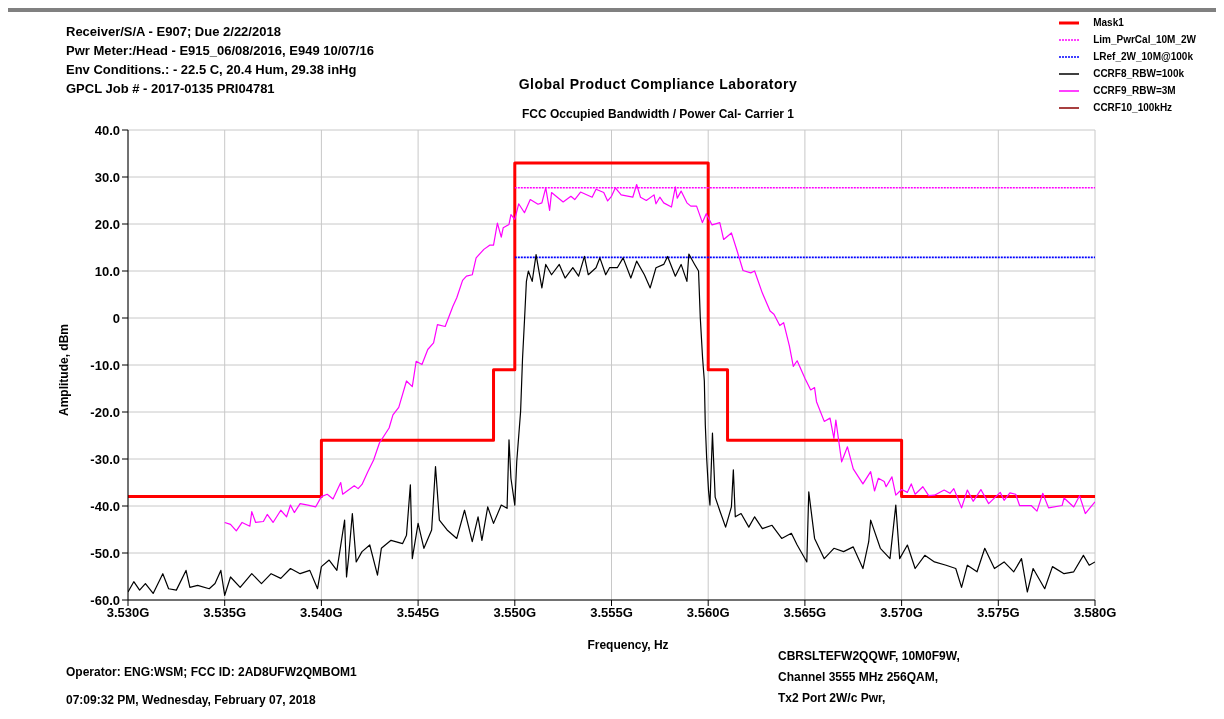  Describe the element at coordinates (105, 412) in the screenshot. I see `y-tick-label: -20.0` at that location.